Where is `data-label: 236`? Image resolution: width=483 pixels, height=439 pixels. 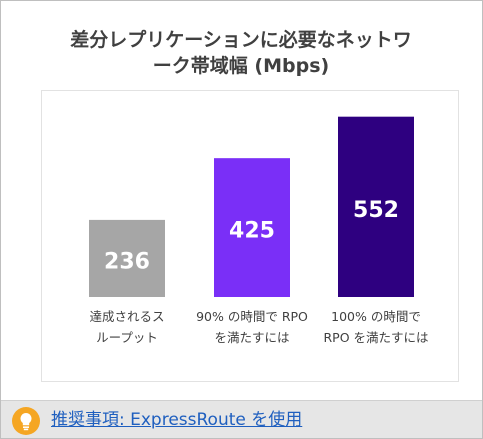
data-label: 236 is located at coordinates (127, 261).